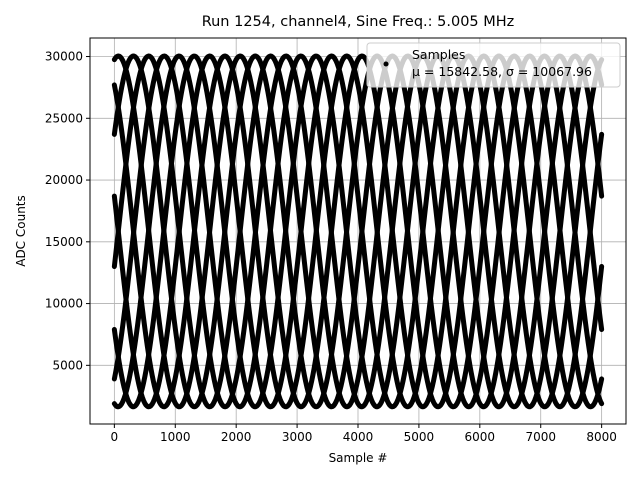 The height and width of the screenshot is (480, 640). What do you see at coordinates (175, 437) in the screenshot?
I see `x-tick-label: 1000` at bounding box center [175, 437].